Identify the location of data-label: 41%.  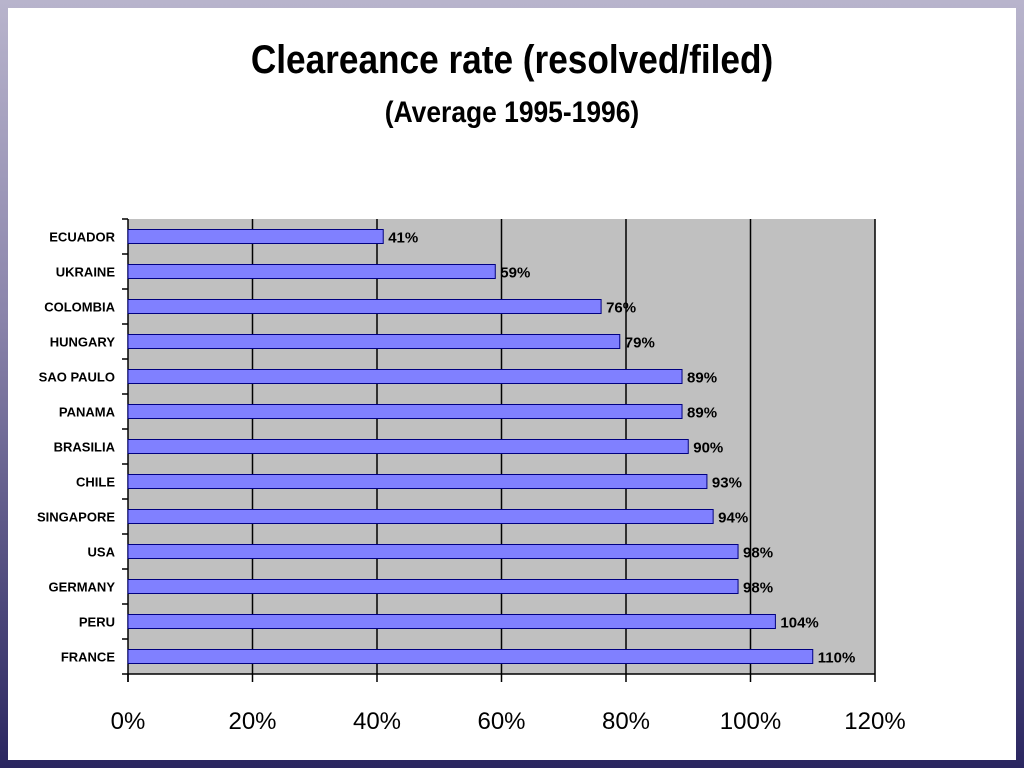
(403, 238).